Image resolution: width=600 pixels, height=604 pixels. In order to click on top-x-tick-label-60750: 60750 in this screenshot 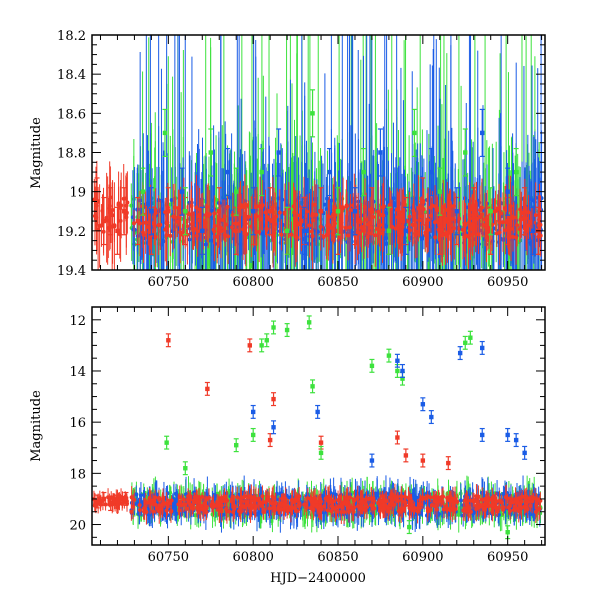, I will do `click(168, 282)`.